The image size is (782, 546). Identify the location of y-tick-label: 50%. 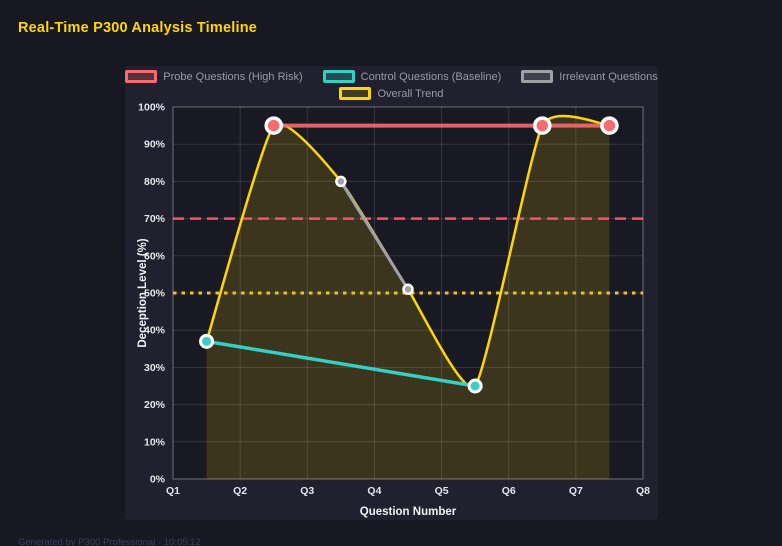
(155, 294).